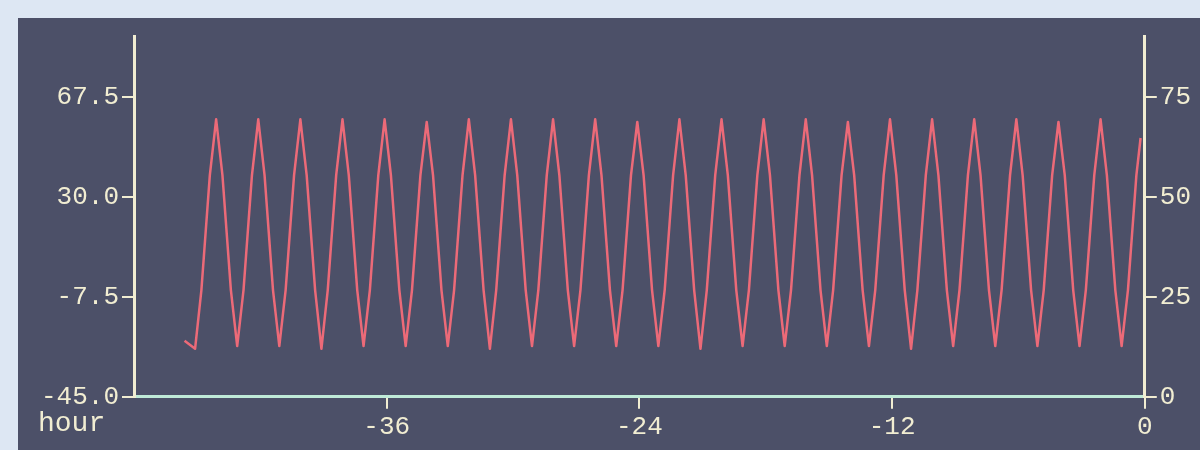 The height and width of the screenshot is (450, 1200). What do you see at coordinates (1175, 196) in the screenshot?
I see `y2-tick-label: 50` at bounding box center [1175, 196].